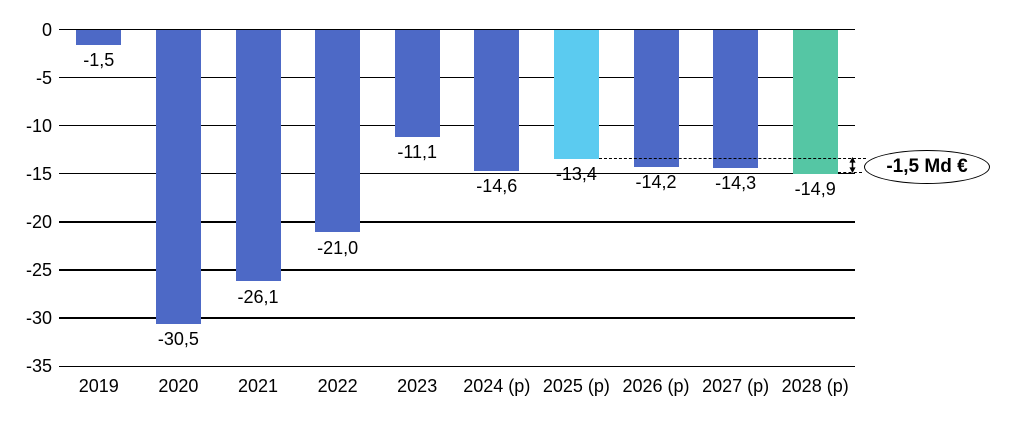  I want to click on bar-value-label: -30,5, so click(178, 338).